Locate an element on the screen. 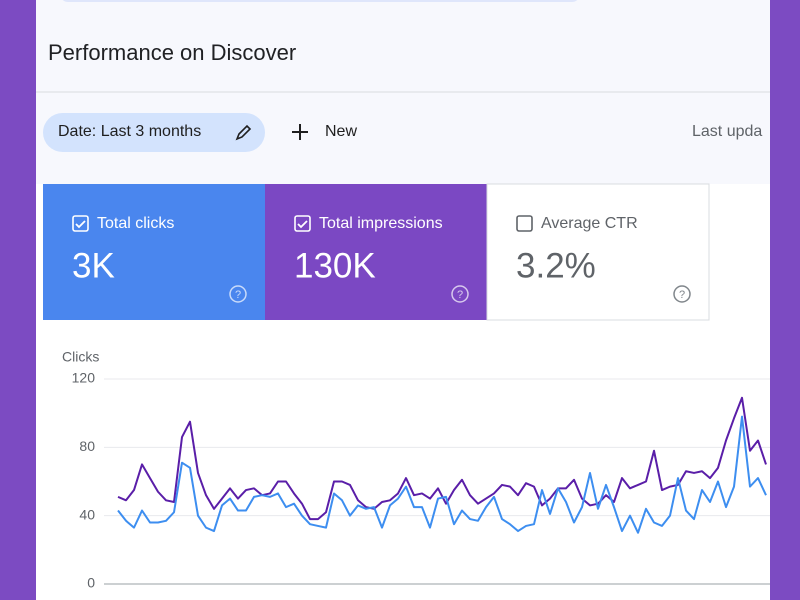  last-updated: Last upda is located at coordinates (727, 131).